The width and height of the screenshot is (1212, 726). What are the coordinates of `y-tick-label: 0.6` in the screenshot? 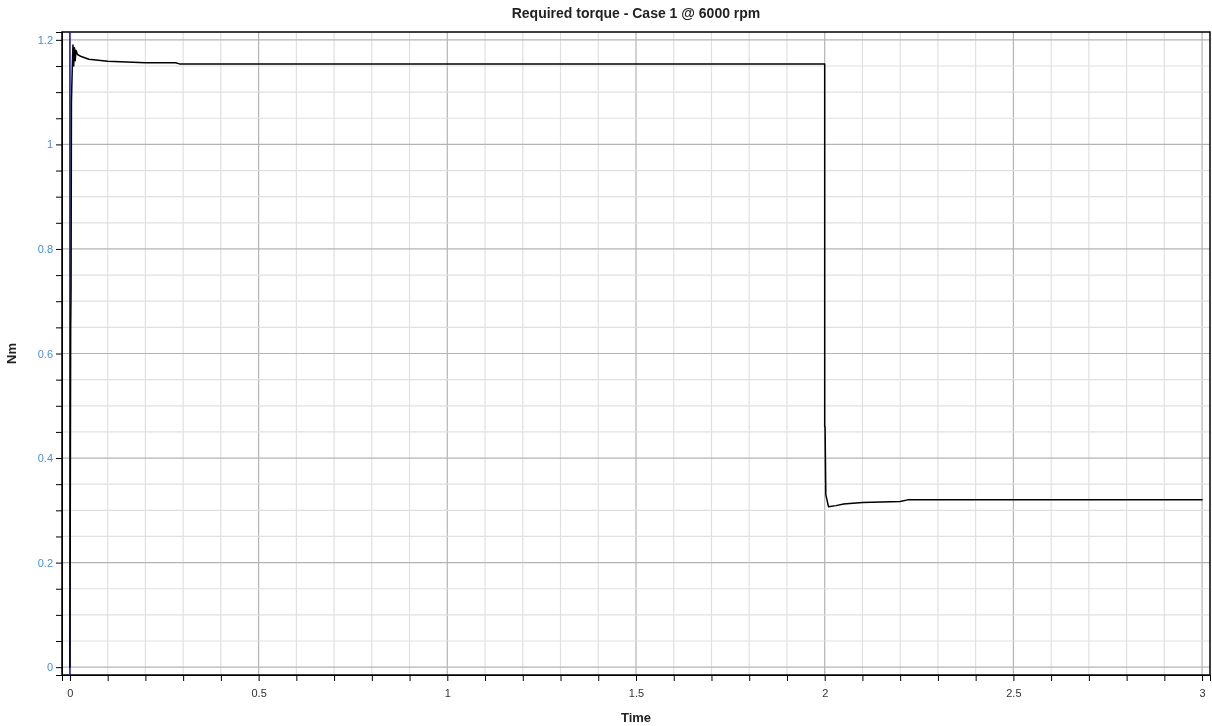 It's located at (45, 353).